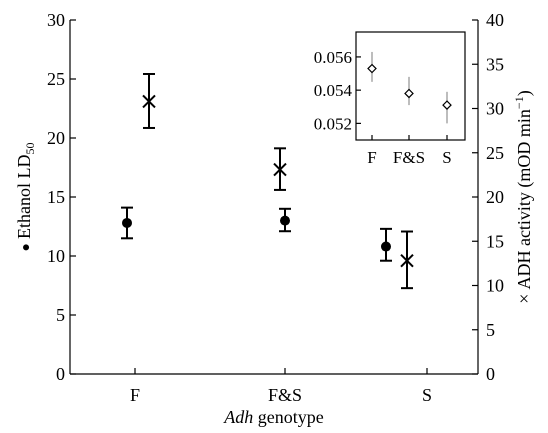 The width and height of the screenshot is (548, 433). What do you see at coordinates (495, 241) in the screenshot?
I see `right-tick-label: 15` at bounding box center [495, 241].